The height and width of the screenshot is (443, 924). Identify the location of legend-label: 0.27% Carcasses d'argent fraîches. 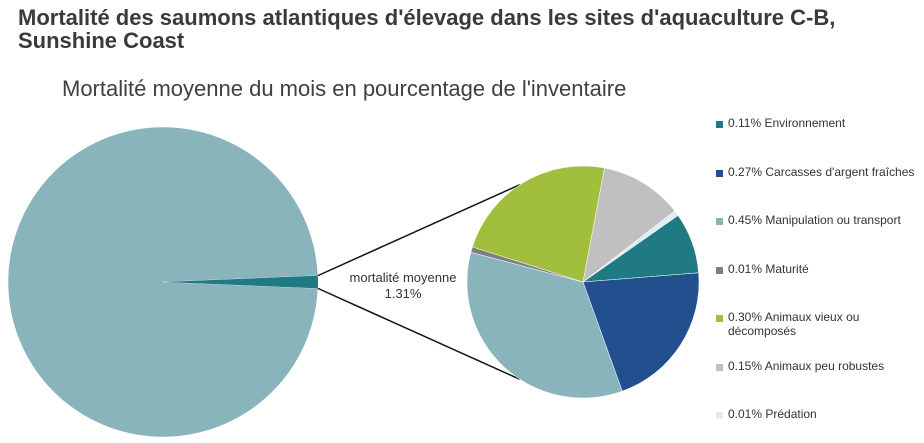
(826, 172).